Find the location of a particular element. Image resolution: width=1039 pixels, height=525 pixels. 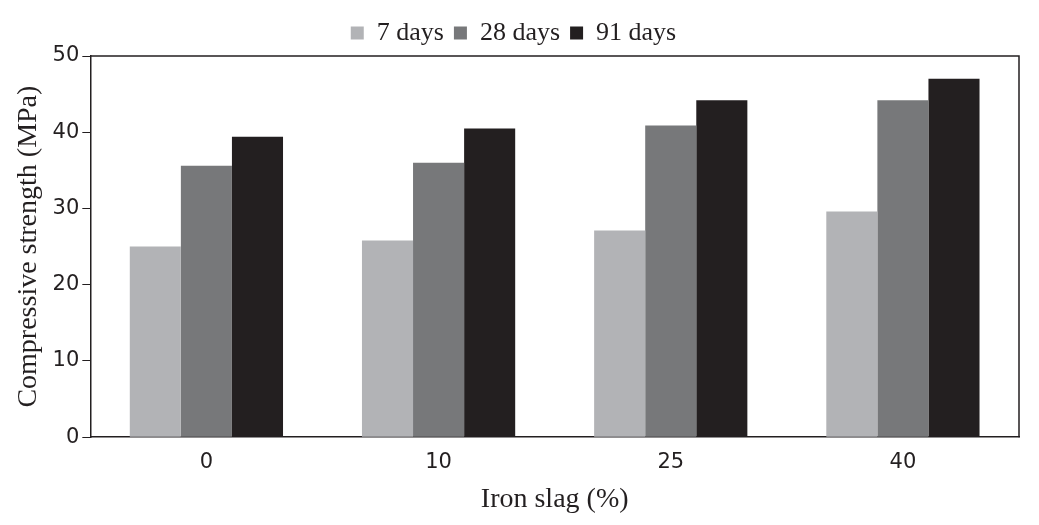

x-tick-label: 25 is located at coordinates (671, 461).